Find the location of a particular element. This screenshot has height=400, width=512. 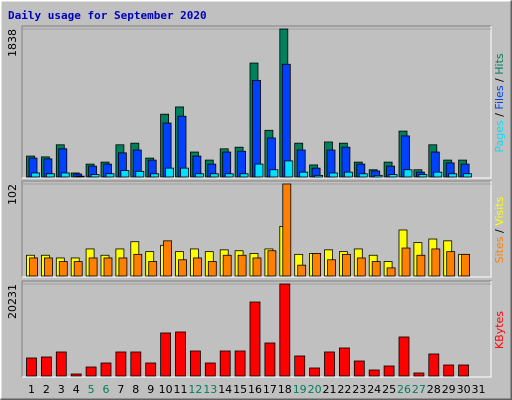

x-tick-label: 15 is located at coordinates (240, 389).